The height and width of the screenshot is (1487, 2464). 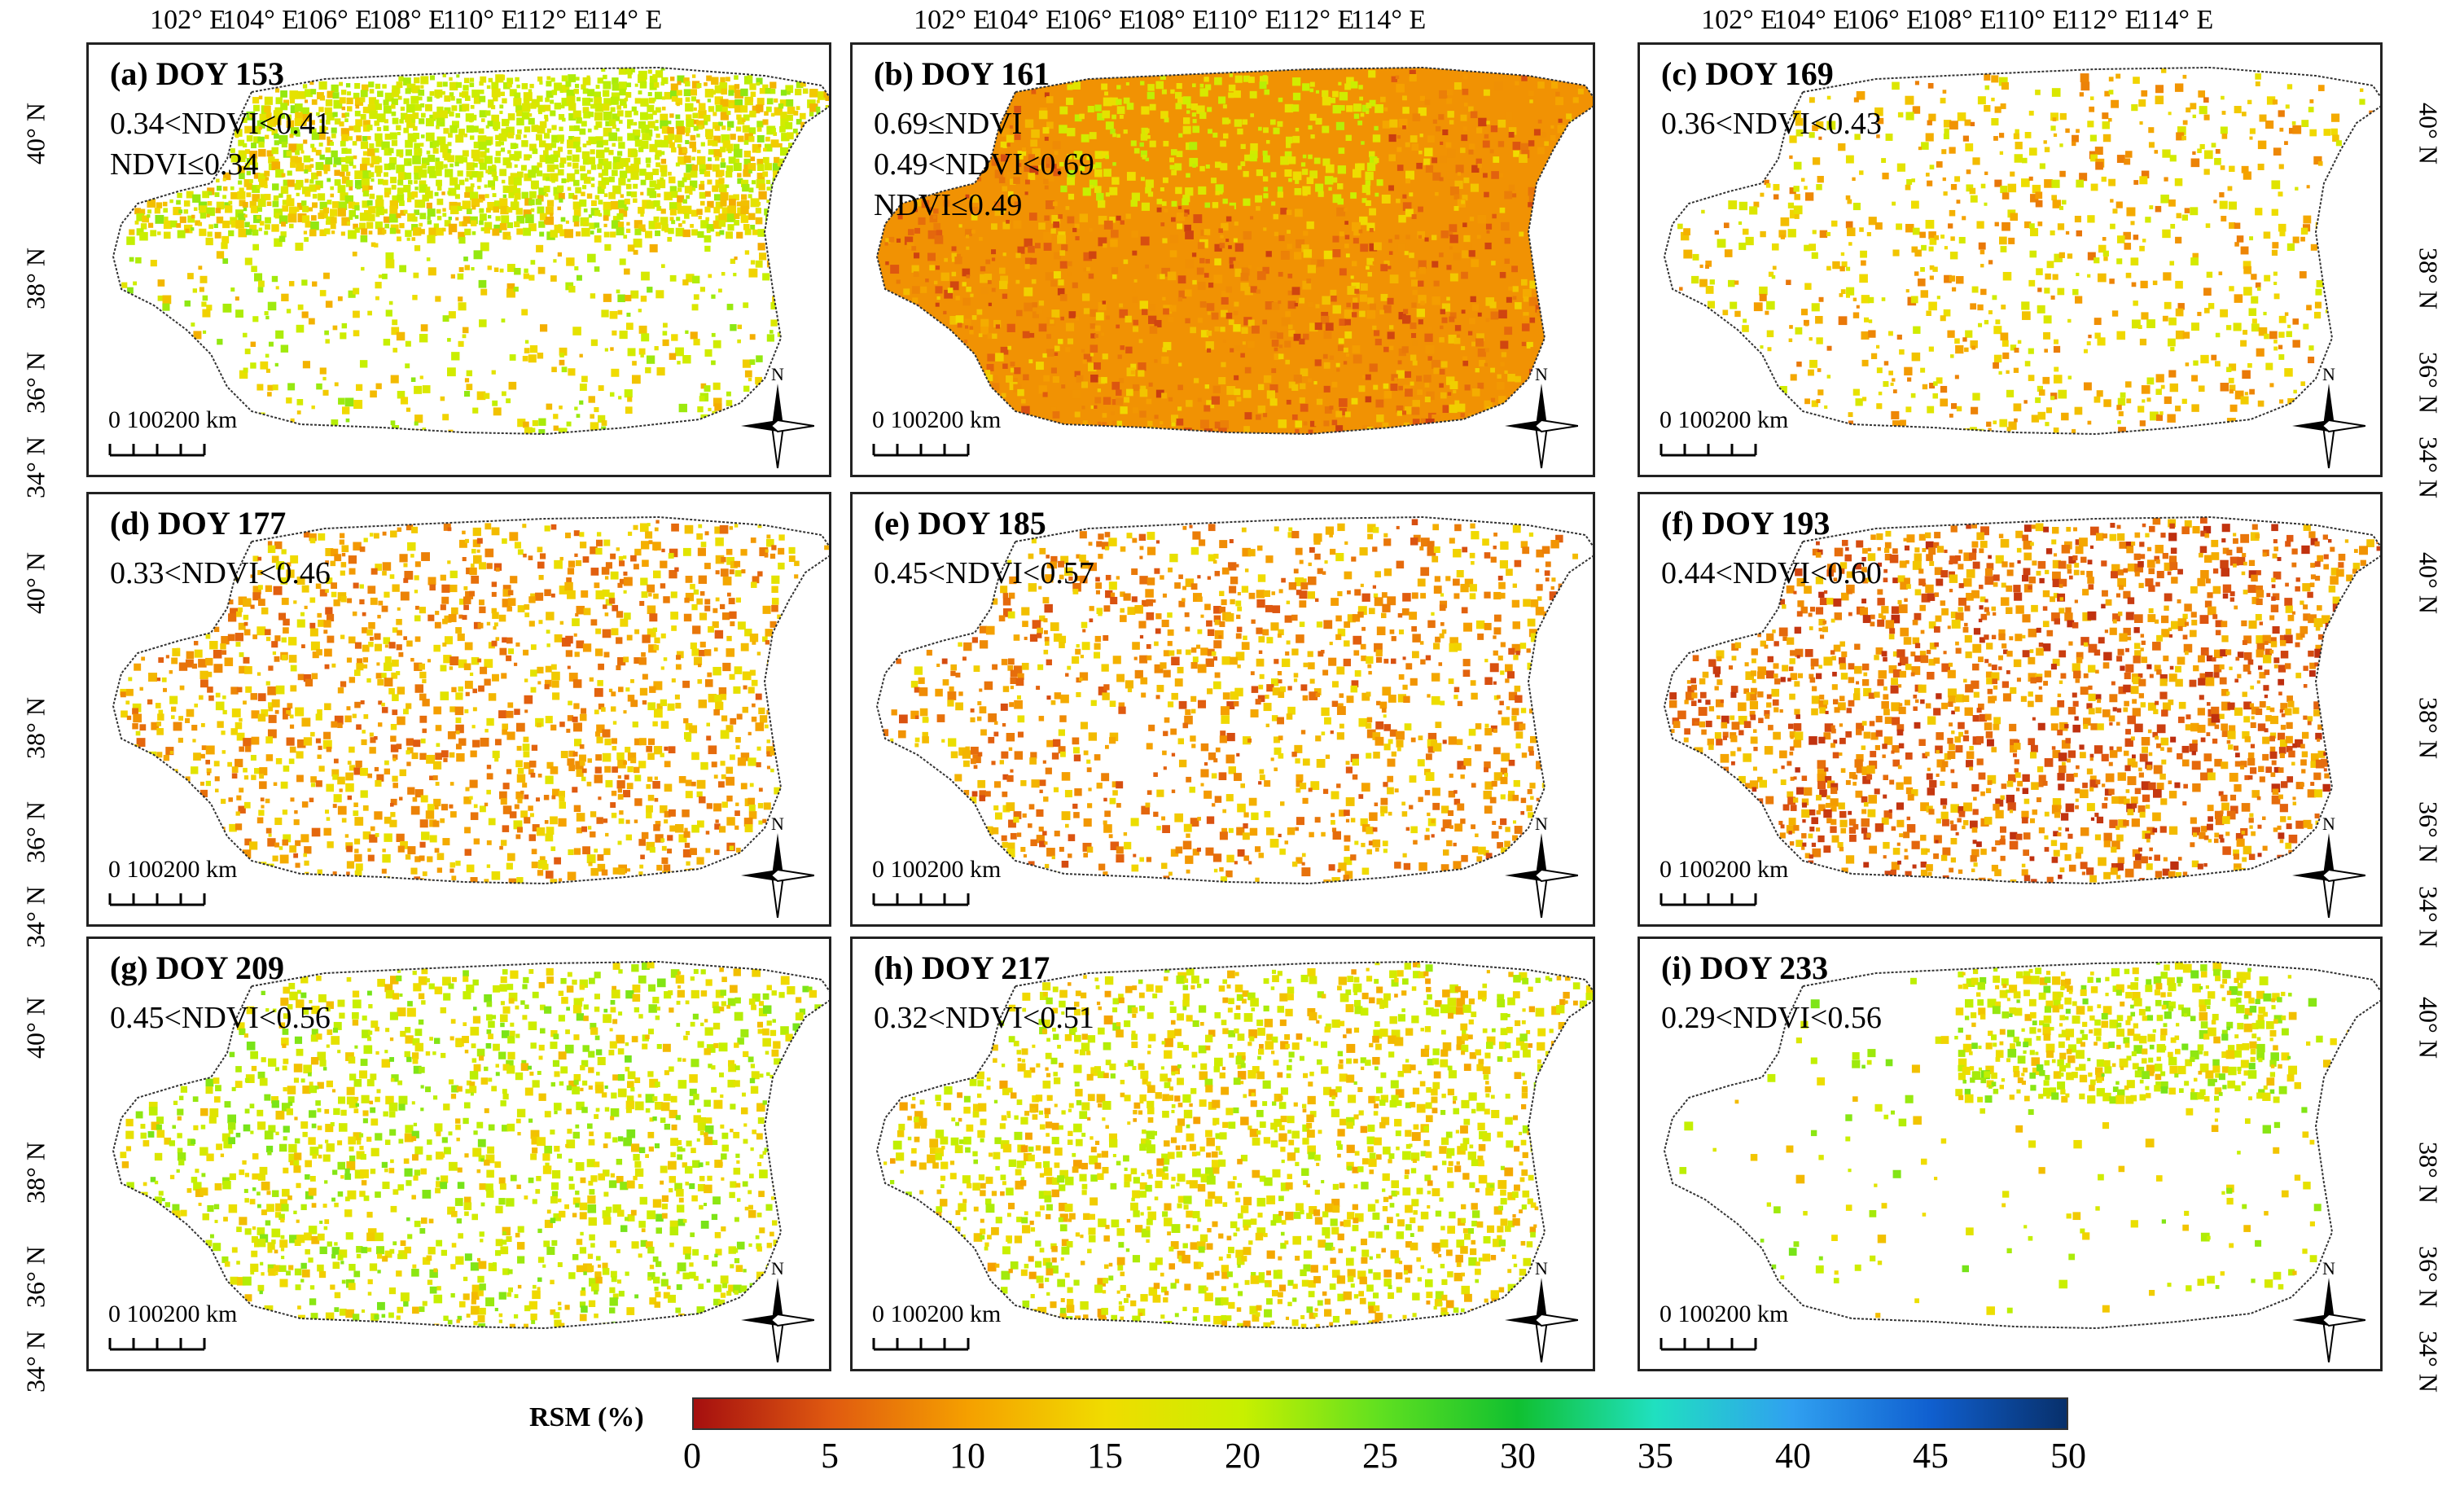 What do you see at coordinates (35, 133) in the screenshot?
I see `latitude-tick: 40° N` at bounding box center [35, 133].